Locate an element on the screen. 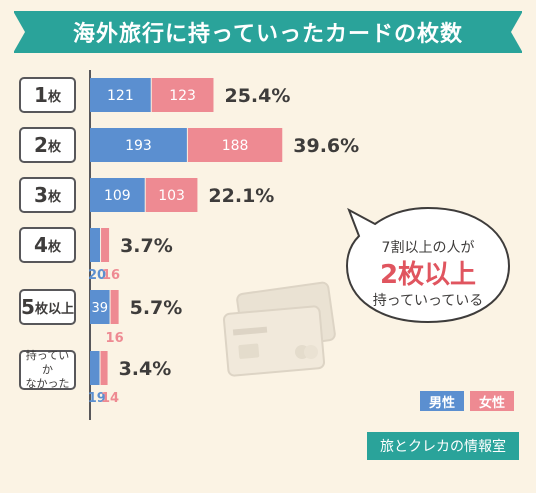  category-number: 1 is located at coordinates (41, 95).